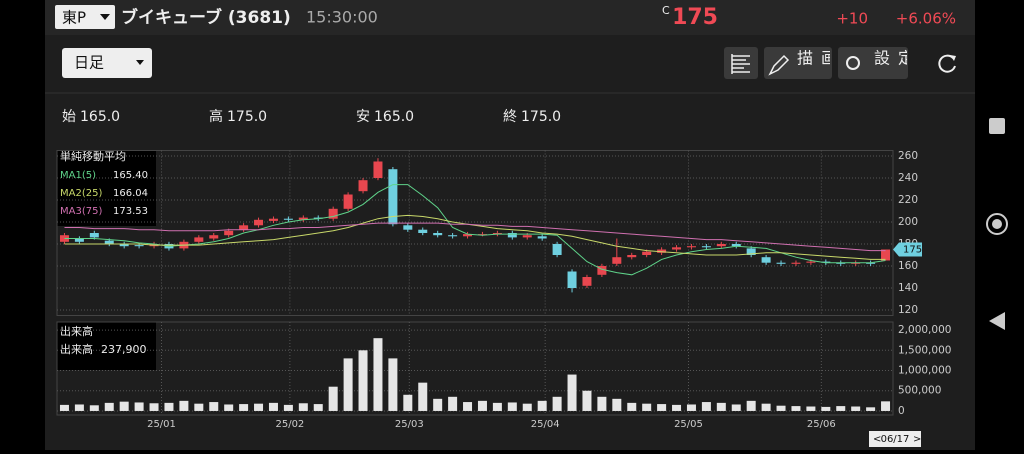 This screenshot has width=1024, height=454. I want to click on ohlc-value: 175.0, so click(541, 117).